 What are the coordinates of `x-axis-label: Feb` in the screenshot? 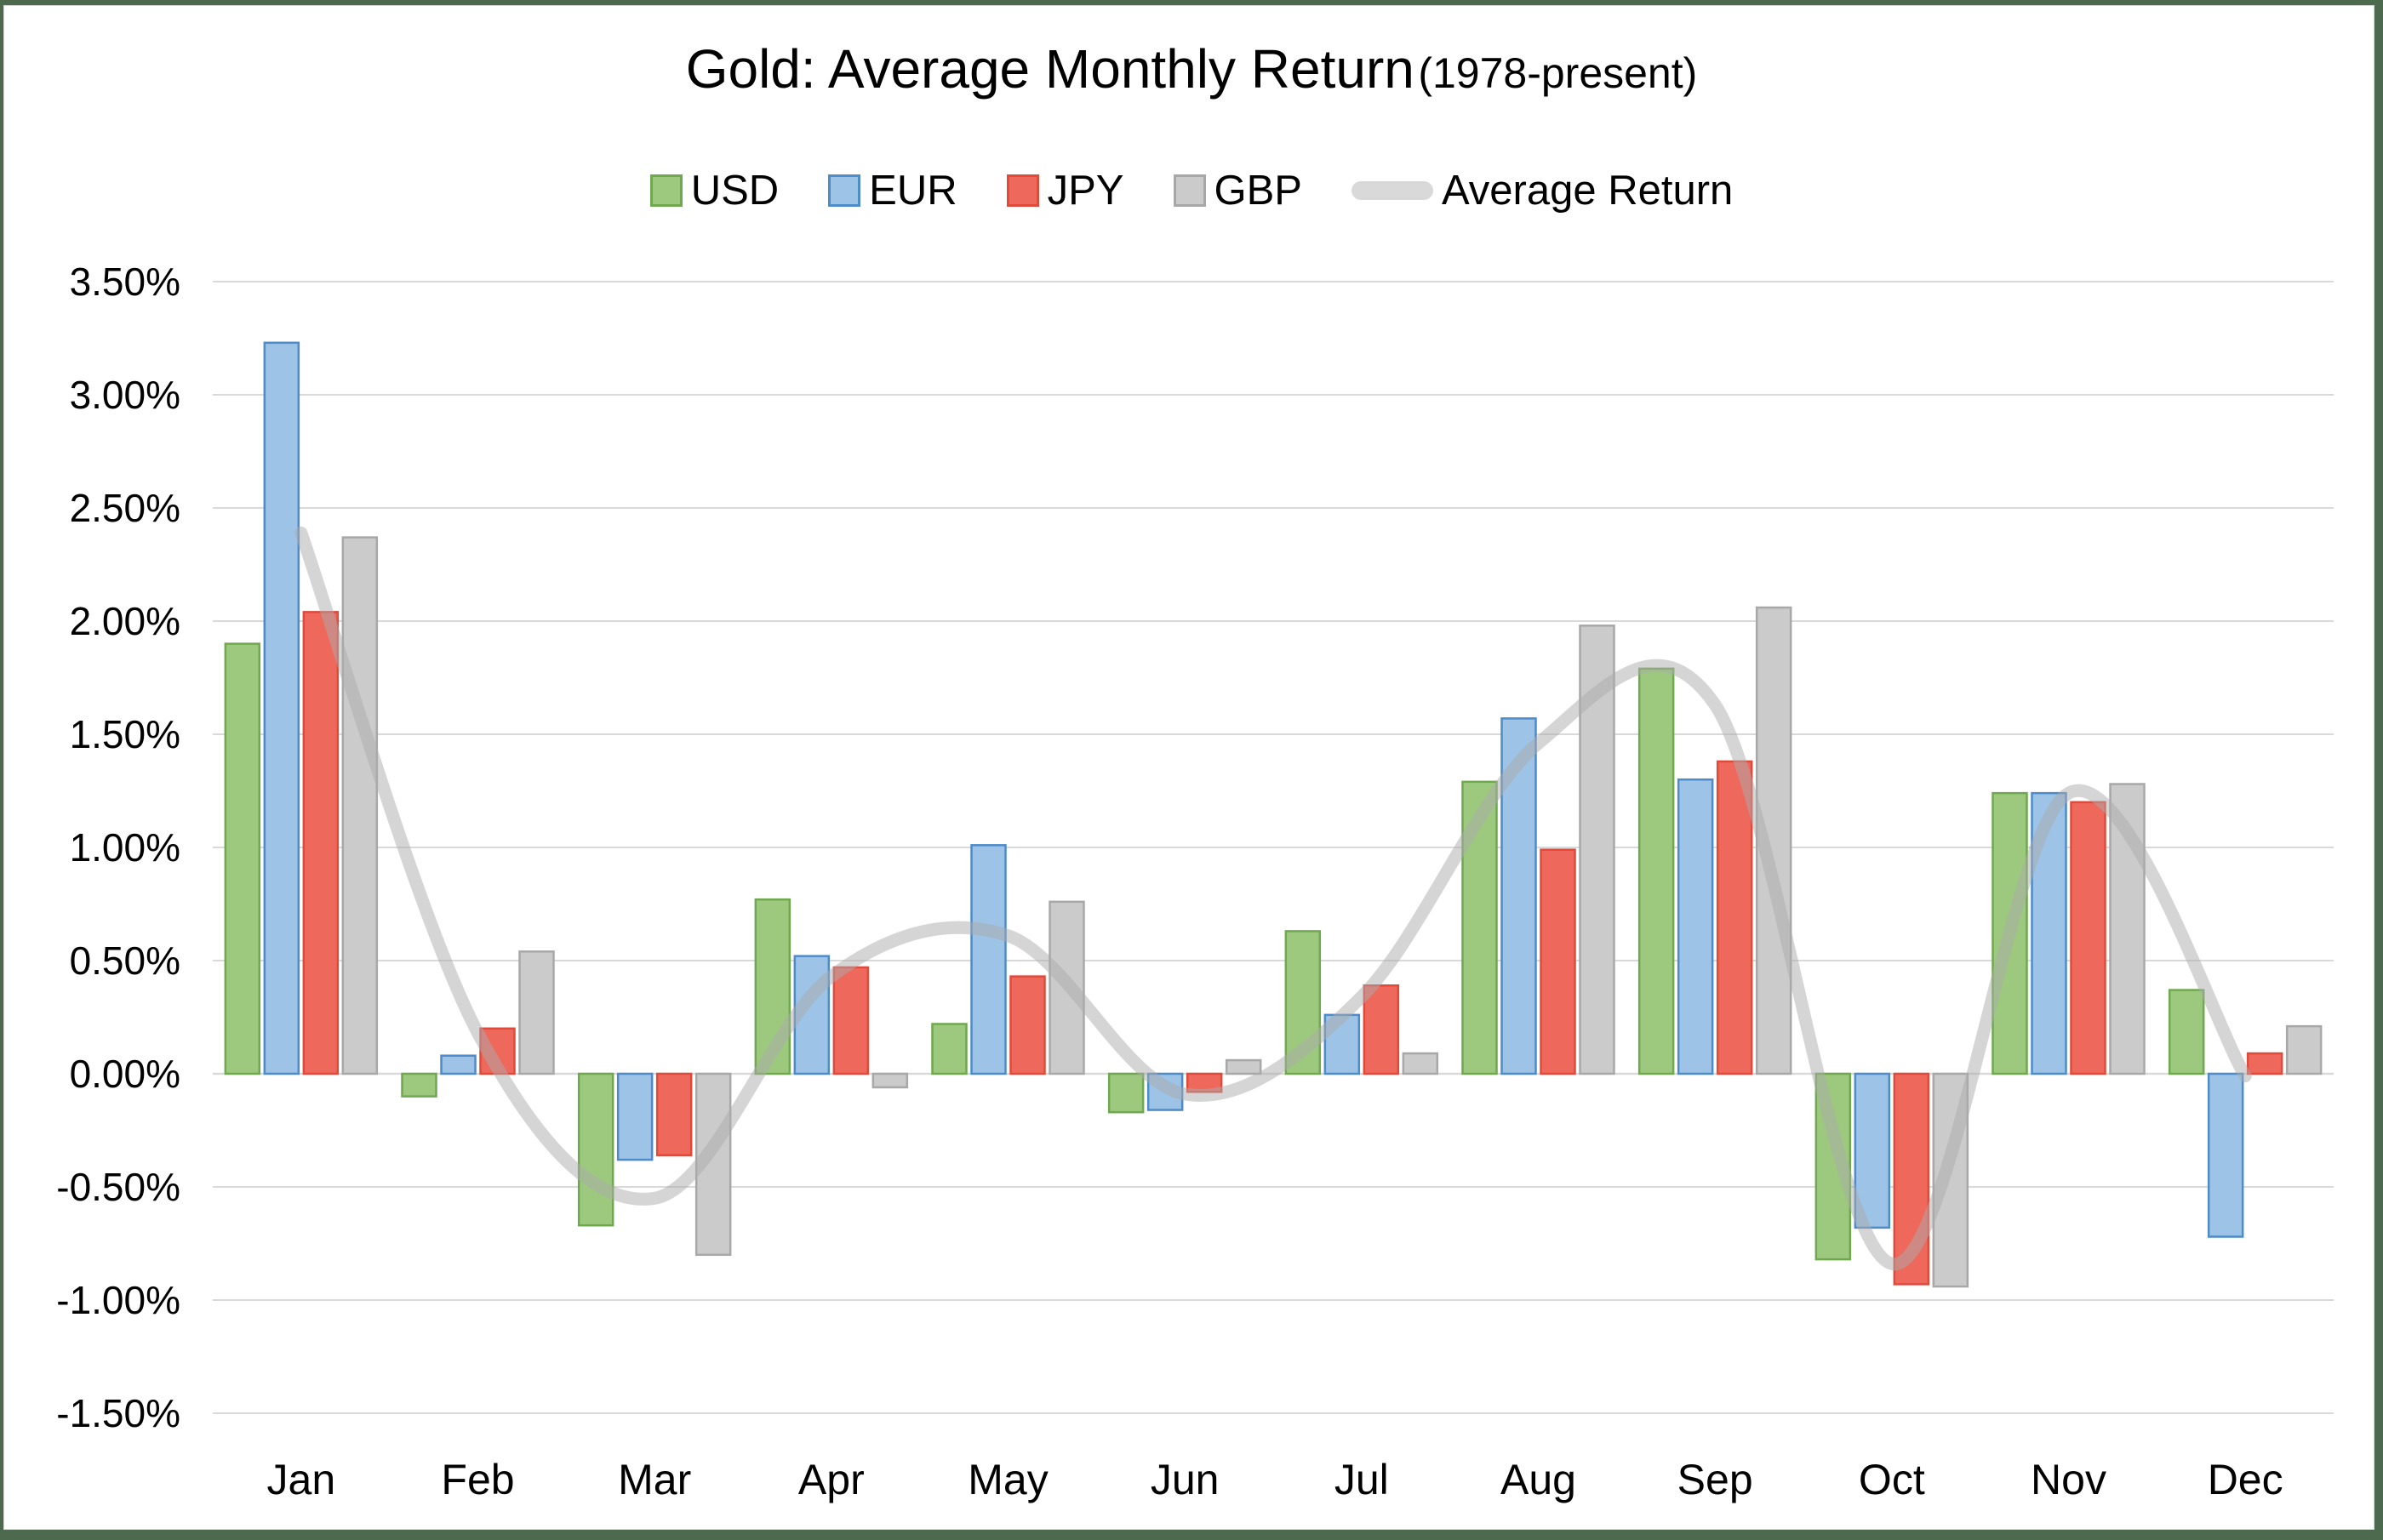 It's located at (477, 1479).